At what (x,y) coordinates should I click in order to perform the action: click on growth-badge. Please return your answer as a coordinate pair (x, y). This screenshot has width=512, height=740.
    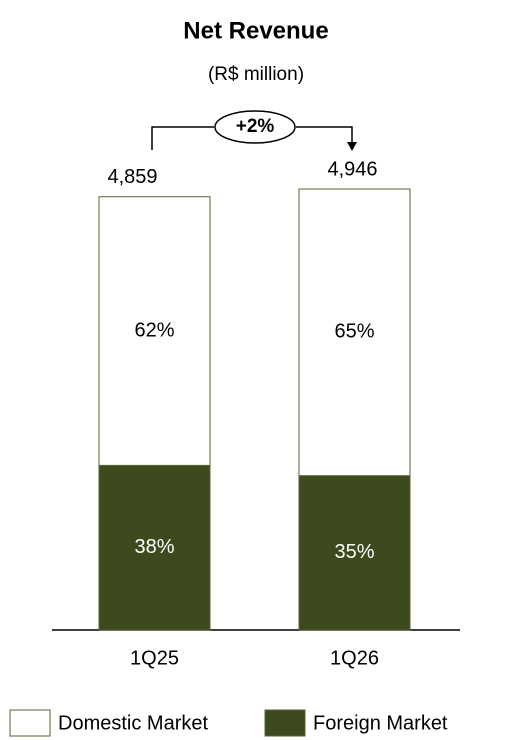
    Looking at the image, I should click on (255, 127).